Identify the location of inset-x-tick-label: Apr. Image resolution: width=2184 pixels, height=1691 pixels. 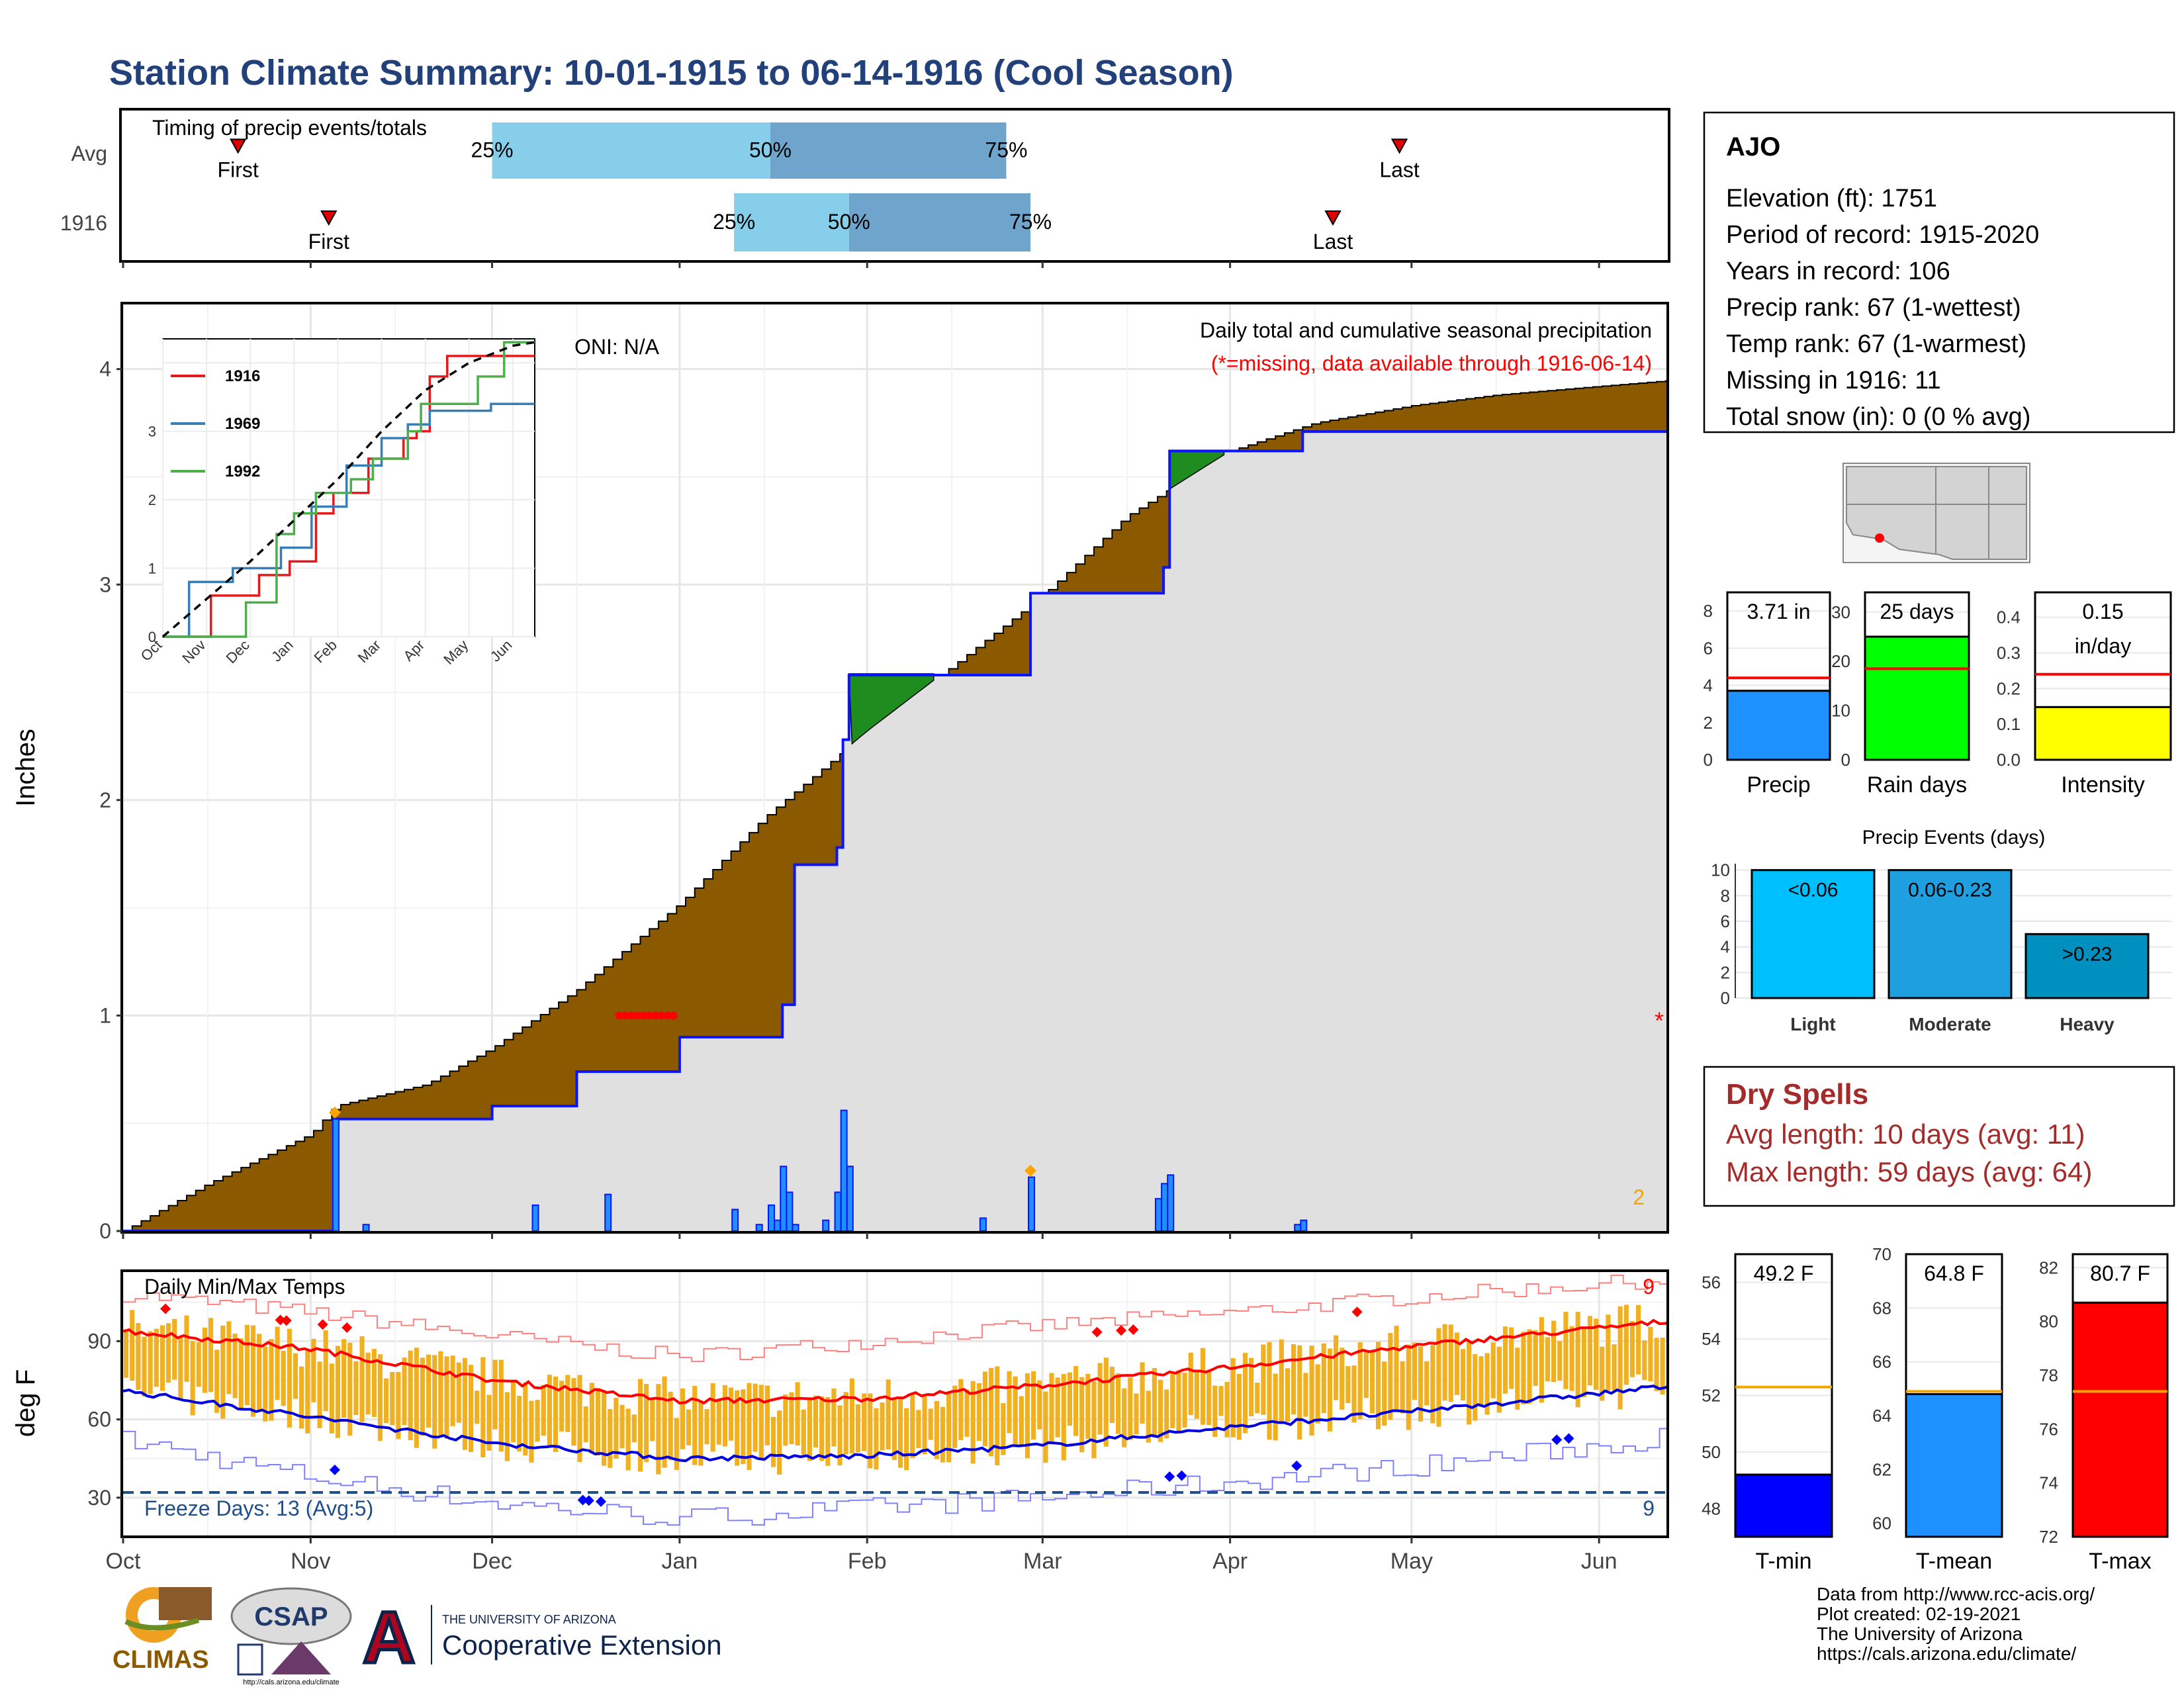
(414, 651).